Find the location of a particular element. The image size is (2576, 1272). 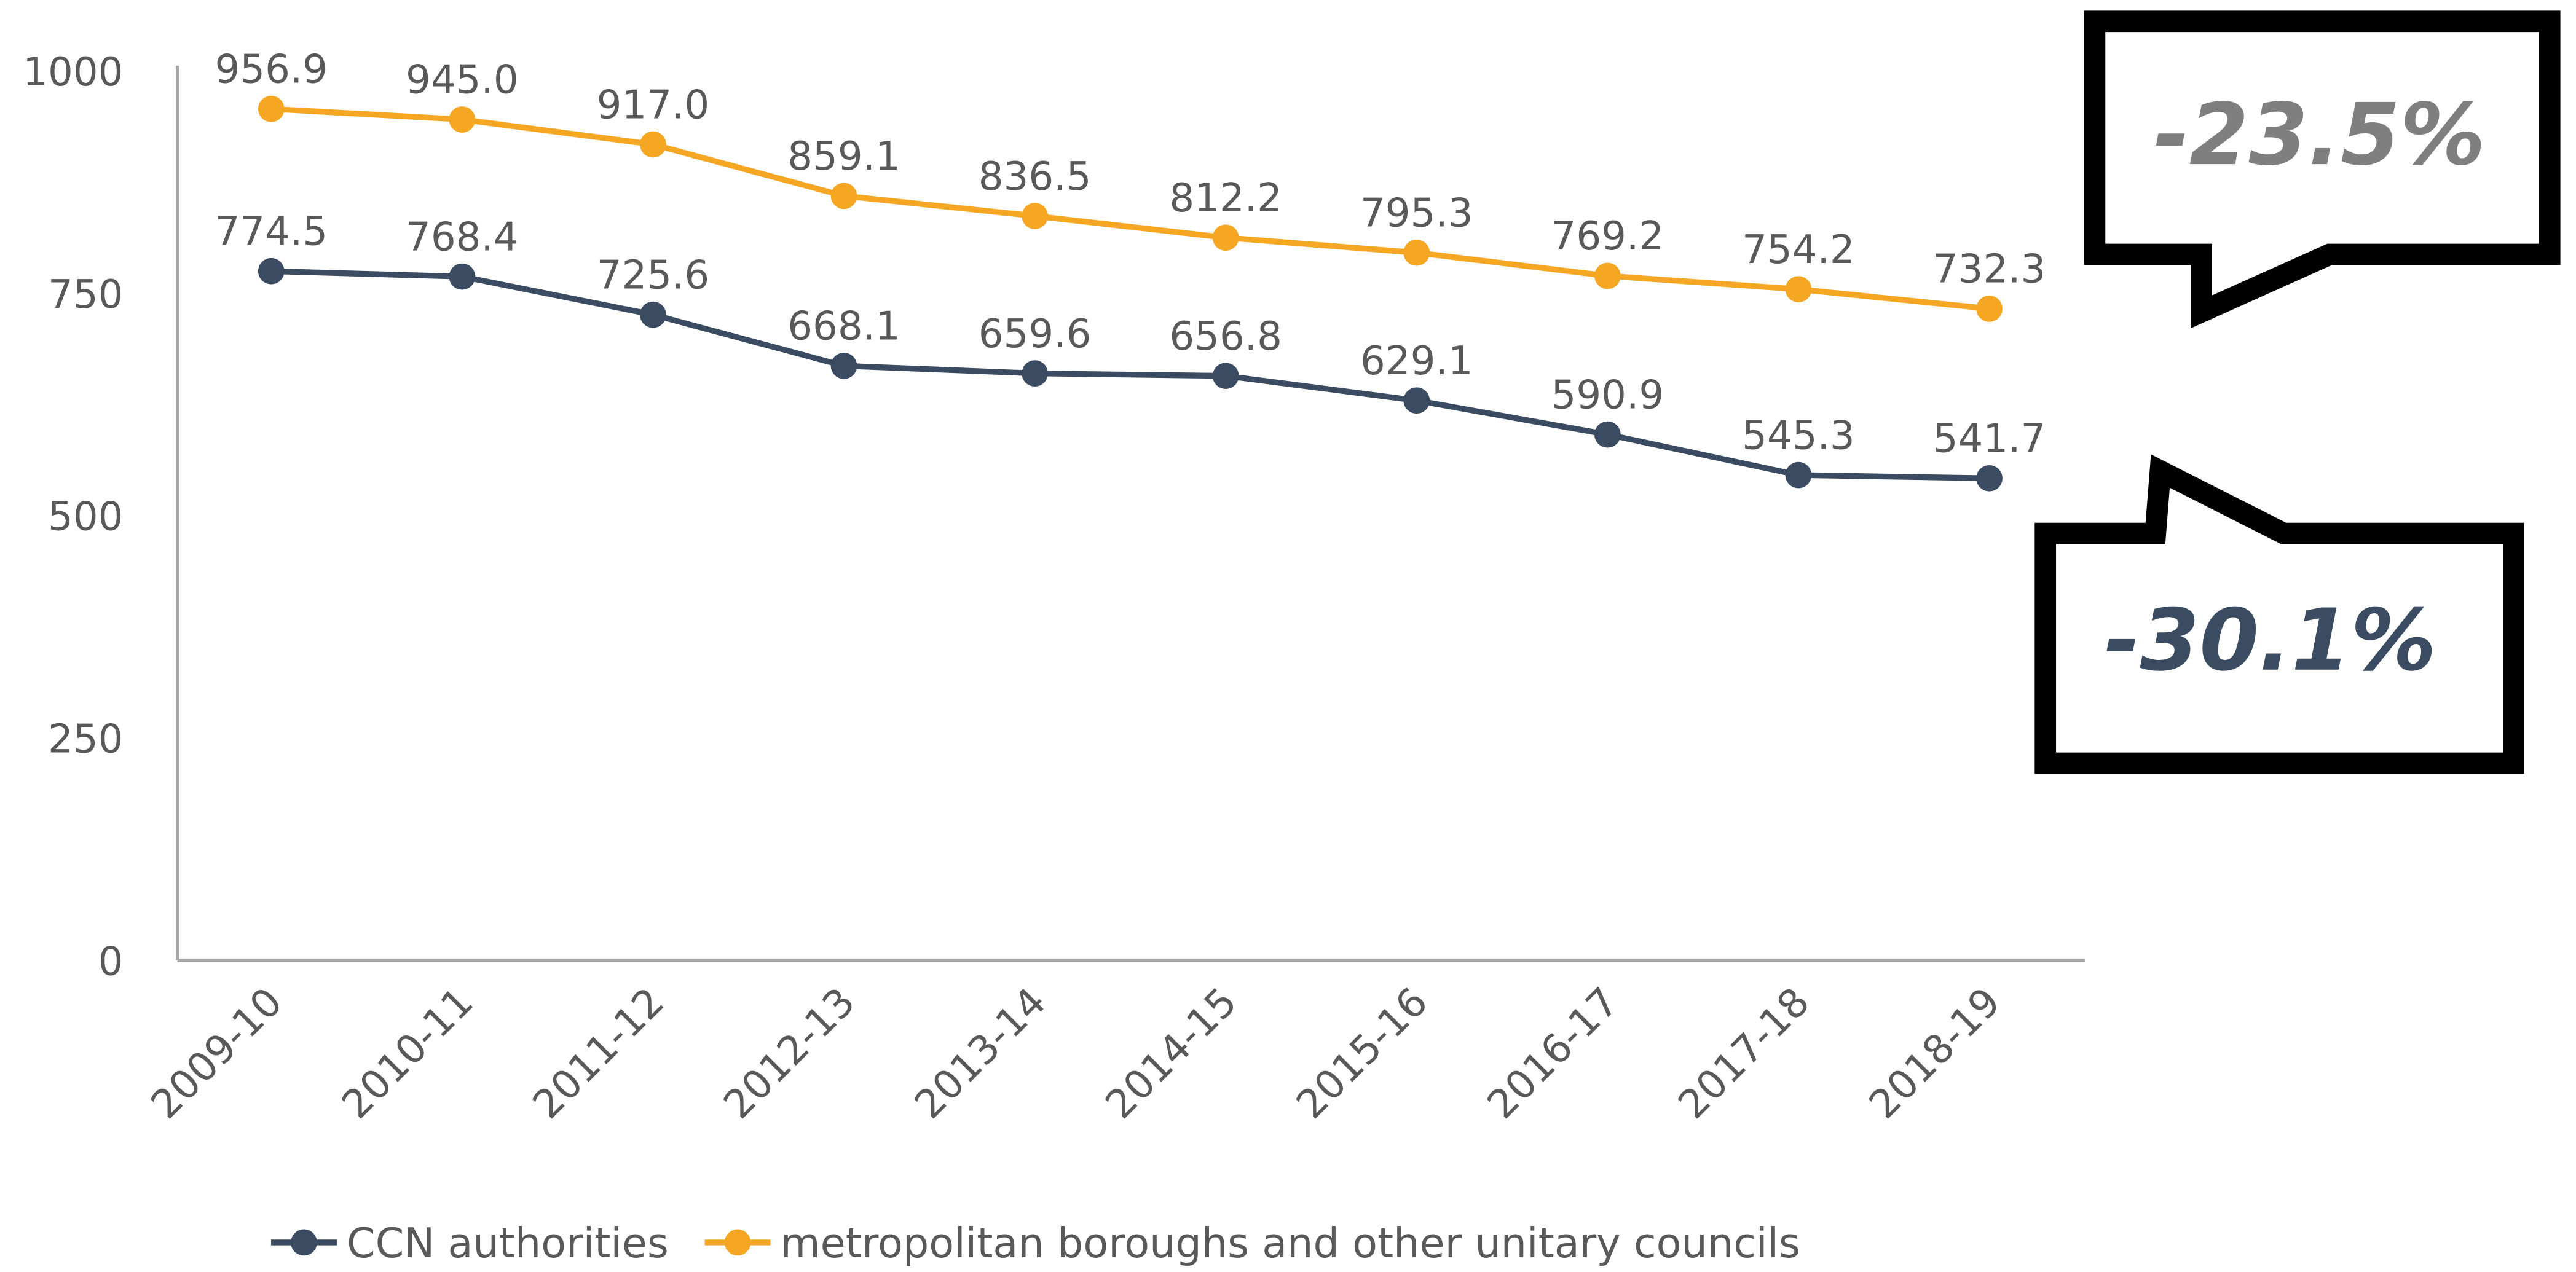

x-tick-label: 2015-16 is located at coordinates (1362, 1053).